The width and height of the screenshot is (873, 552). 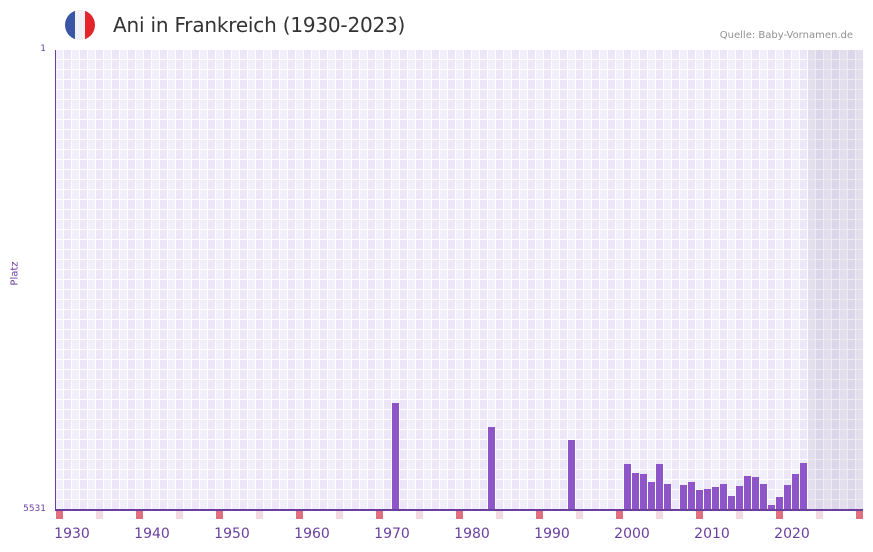 I want to click on bar-2017, so click(x=771, y=507).